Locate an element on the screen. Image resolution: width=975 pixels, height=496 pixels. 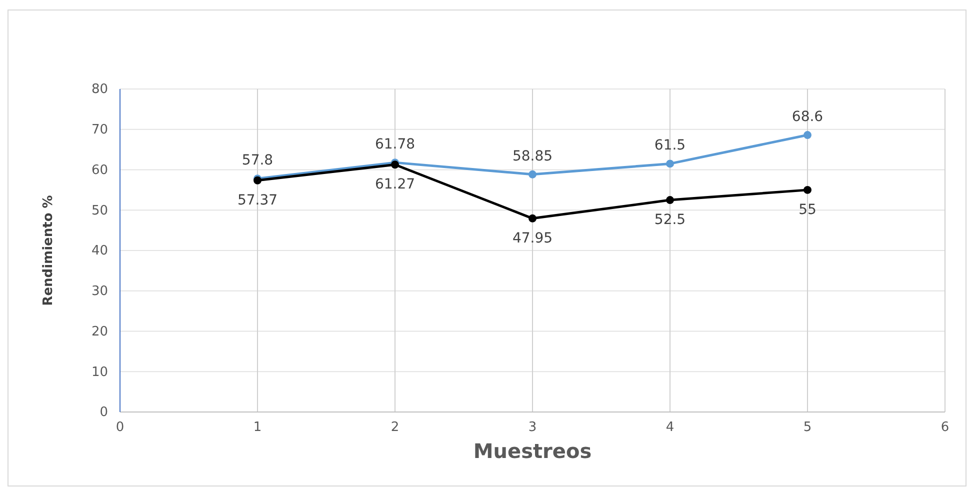
data-label: 57.37 is located at coordinates (257, 200).